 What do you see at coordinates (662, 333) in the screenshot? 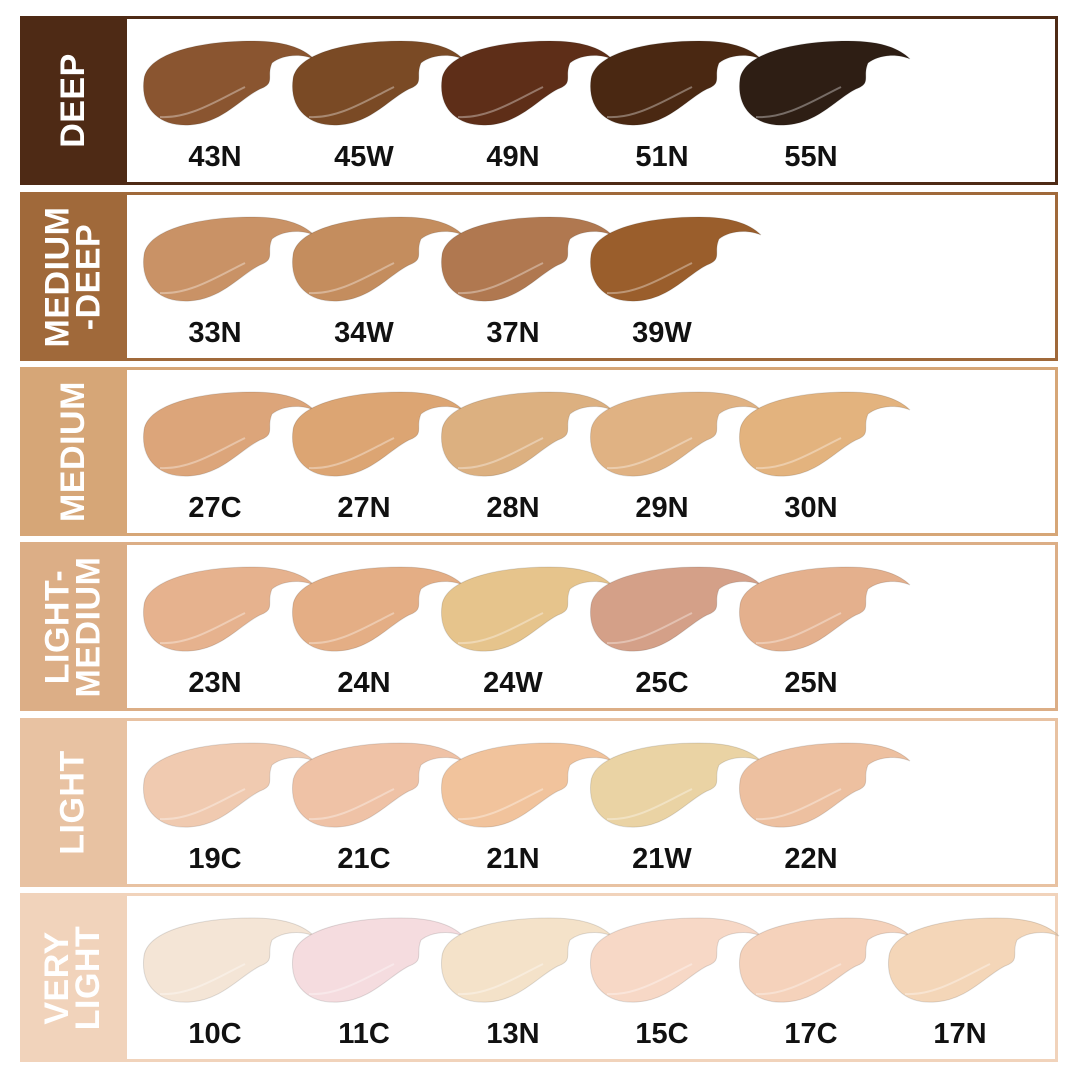
I see `shade-code: 39W` at bounding box center [662, 333].